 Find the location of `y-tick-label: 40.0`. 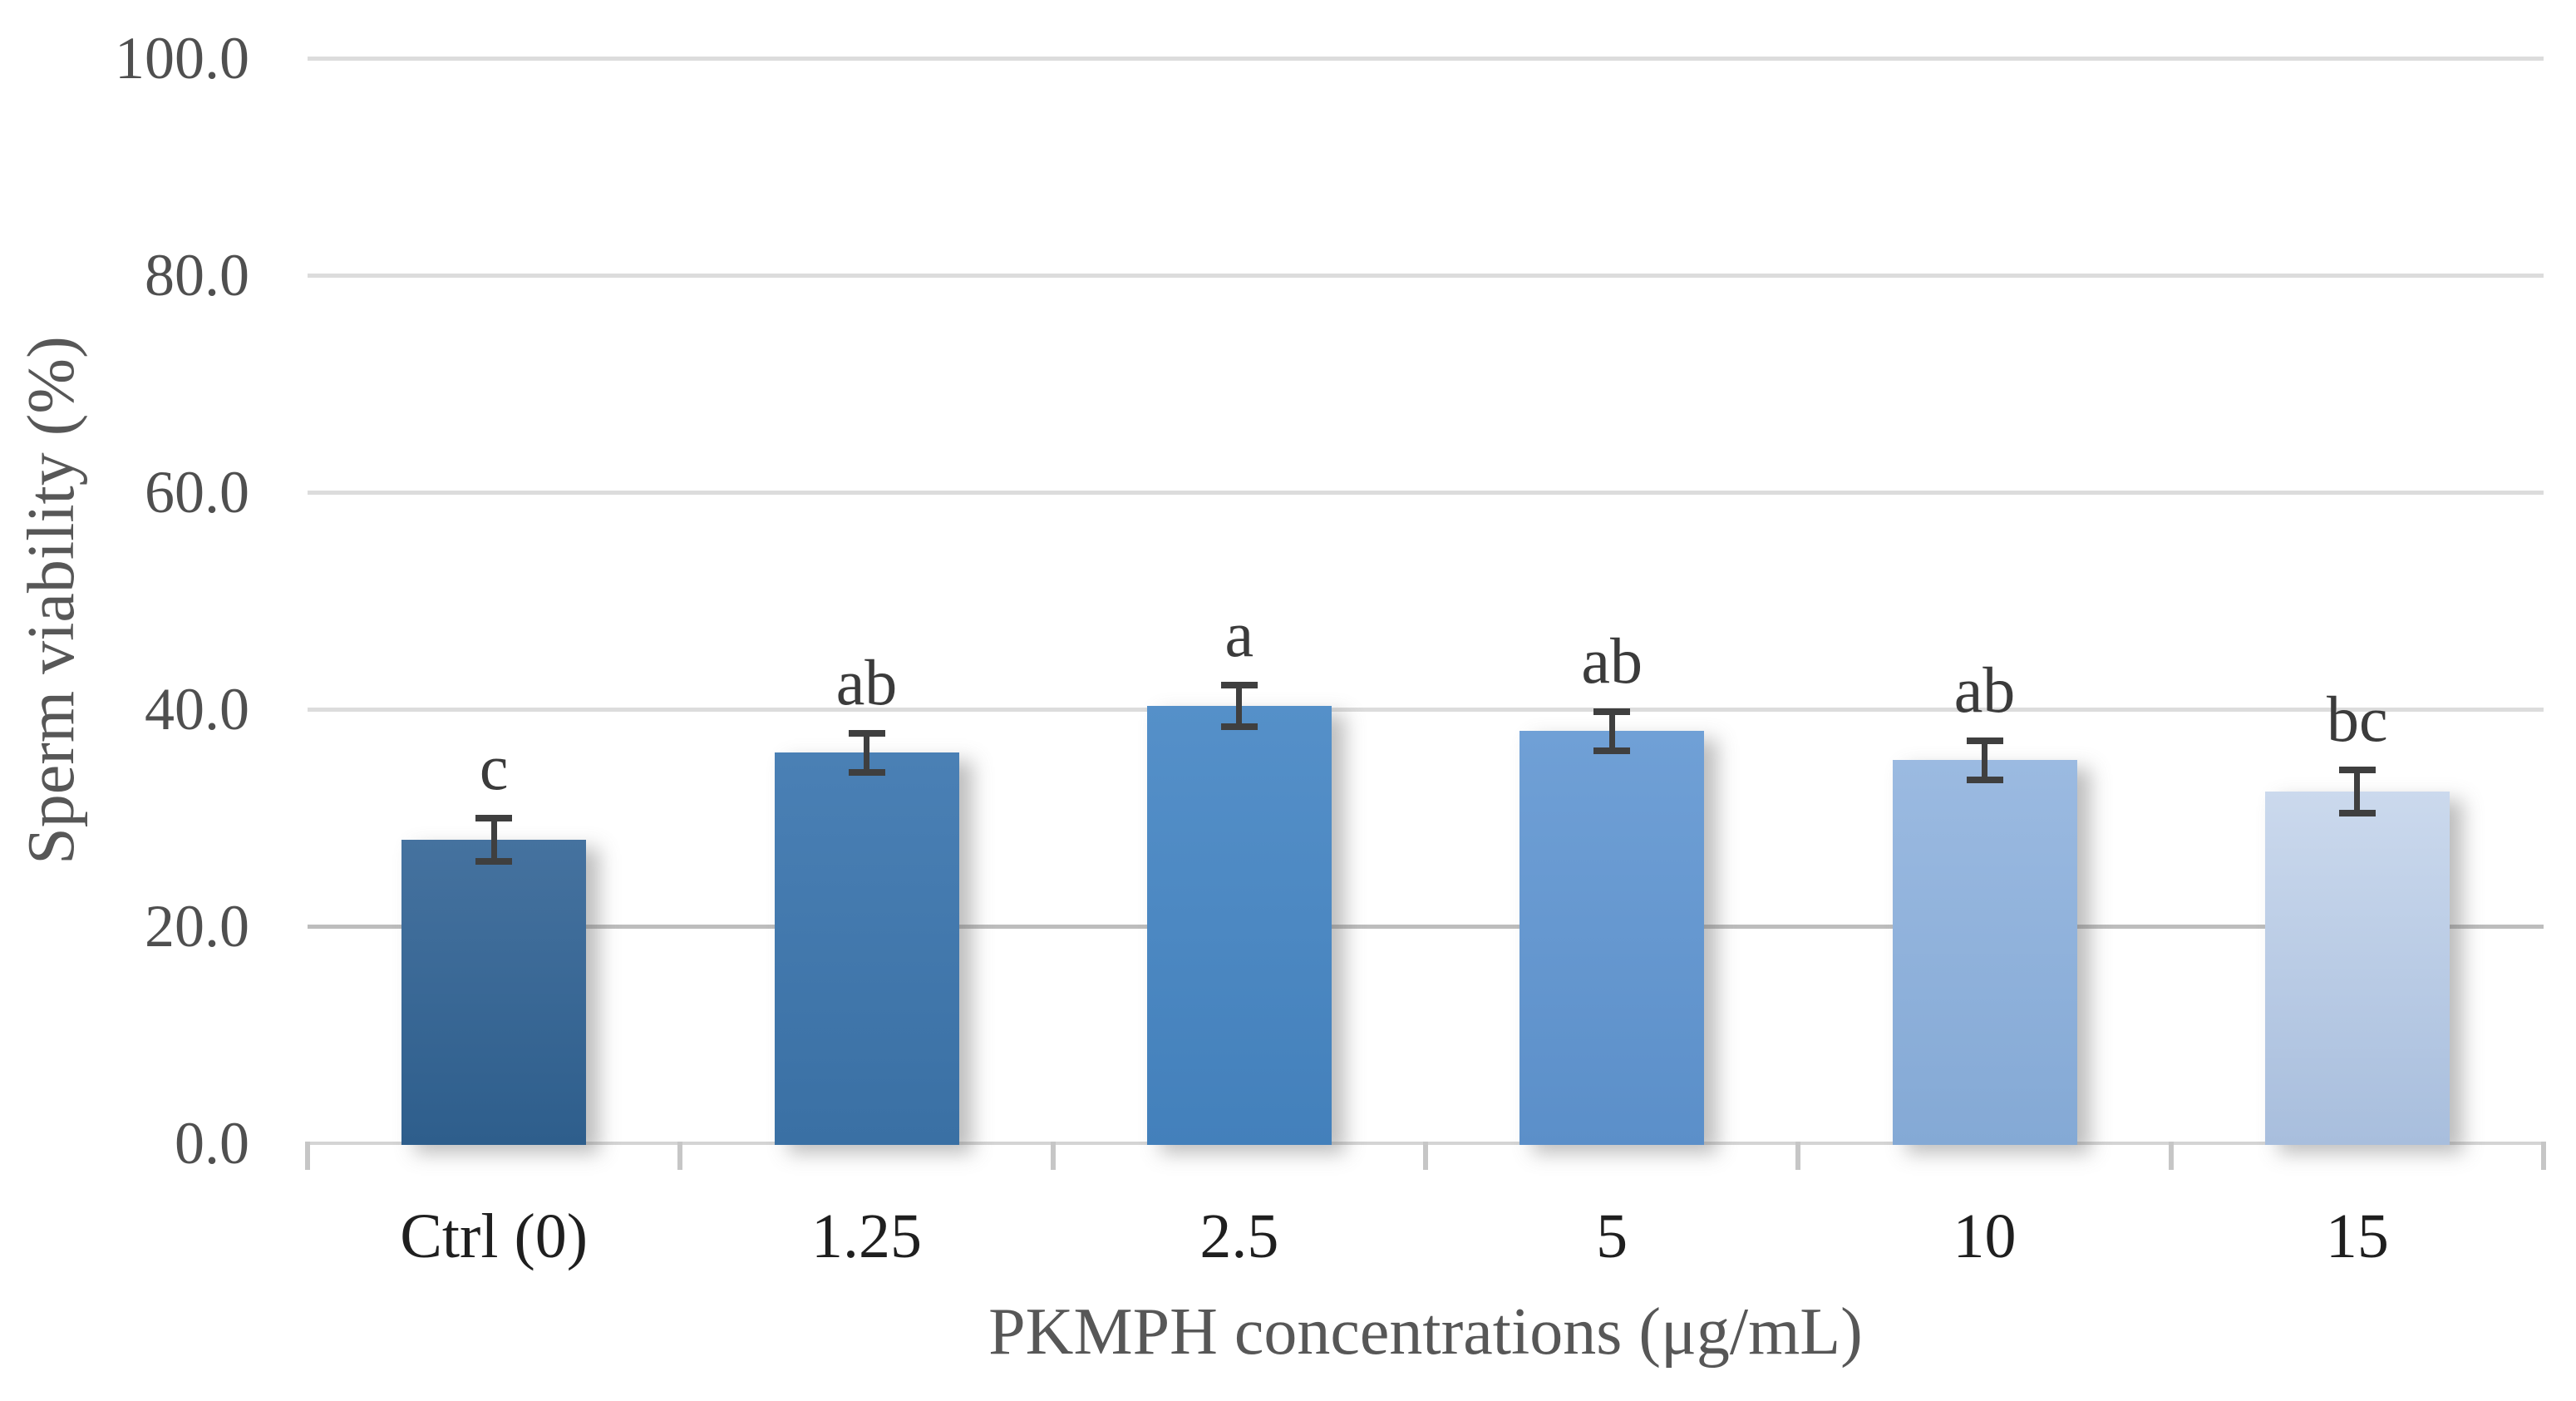

y-tick-label: 40.0 is located at coordinates (197, 709).